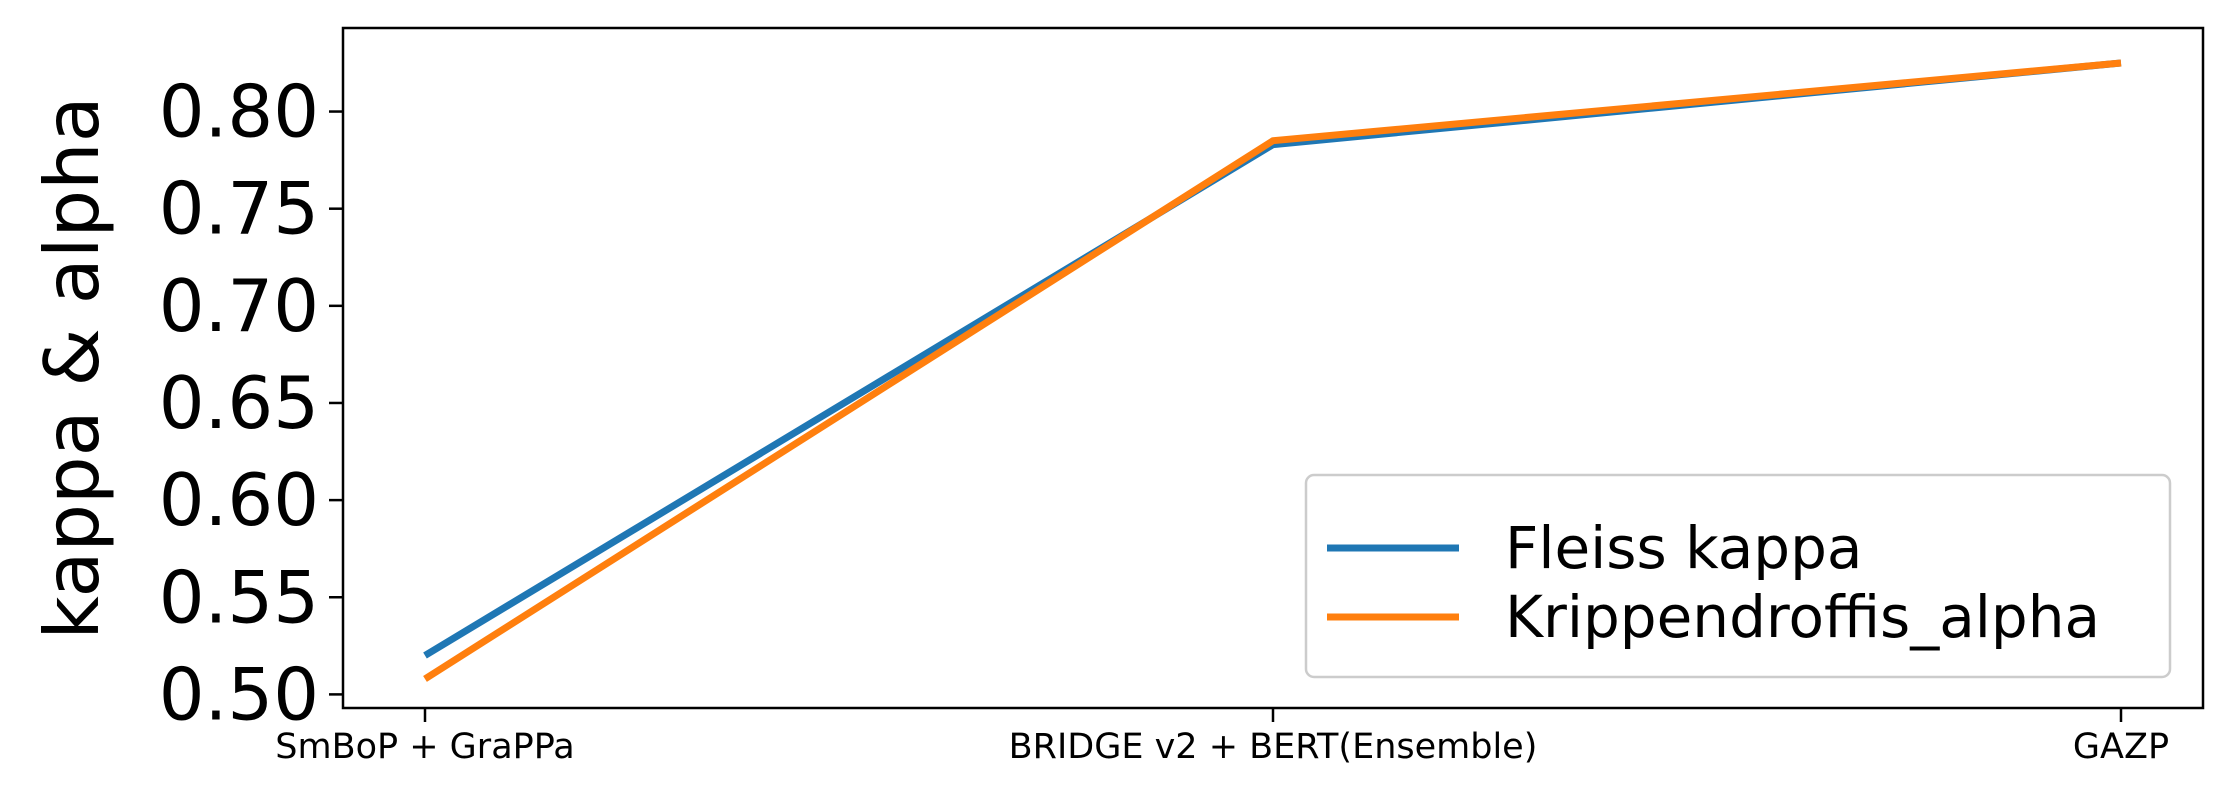 This screenshot has height=808, width=2232. I want to click on y-tick-label: 0.55, so click(239, 597).